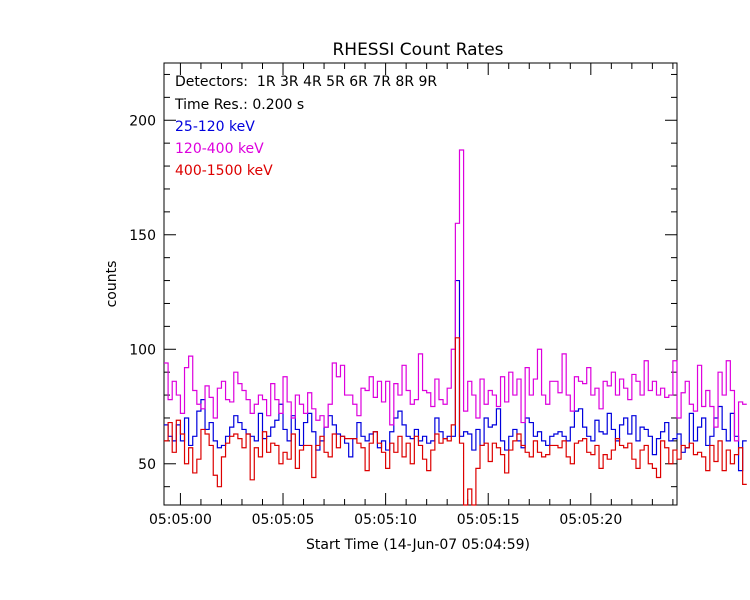 This screenshot has width=750, height=600. What do you see at coordinates (283, 520) in the screenshot?
I see `x-tick-label: 05:05:05` at bounding box center [283, 520].